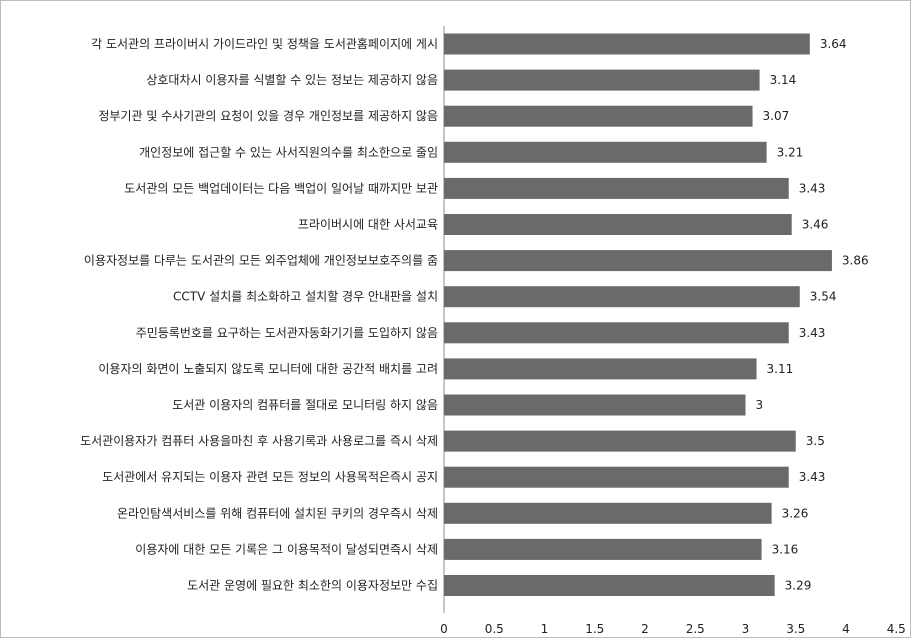  What do you see at coordinates (795, 629) in the screenshot?
I see `x-tick-label: 3.5` at bounding box center [795, 629].